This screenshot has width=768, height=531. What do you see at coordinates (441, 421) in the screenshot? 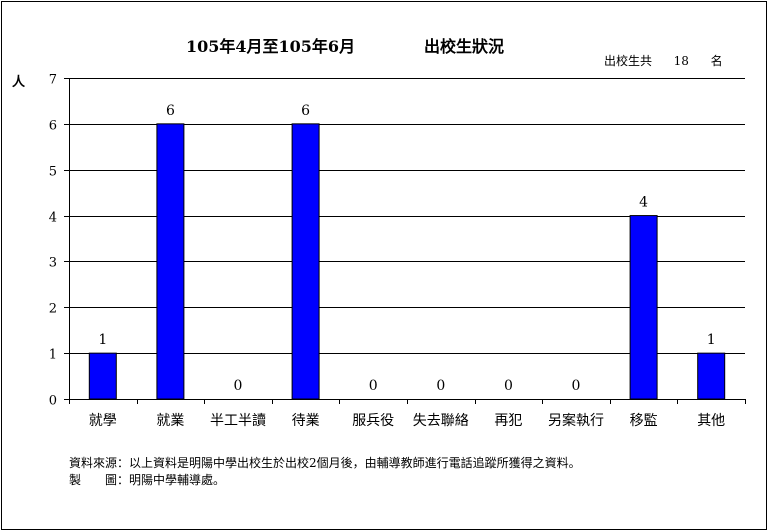
I see `category-label: 失去聯絡` at bounding box center [441, 421].